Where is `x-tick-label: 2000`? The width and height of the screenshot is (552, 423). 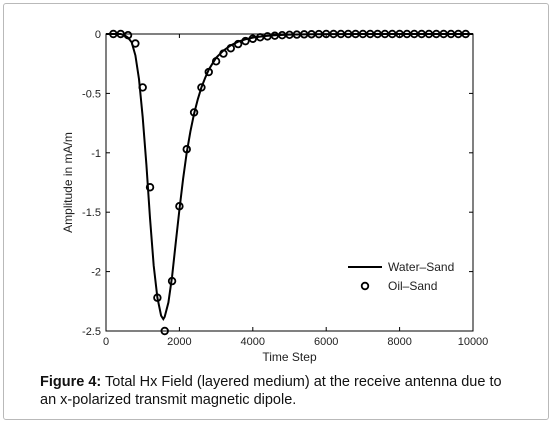
x-tick-label: 2000 is located at coordinates (179, 342).